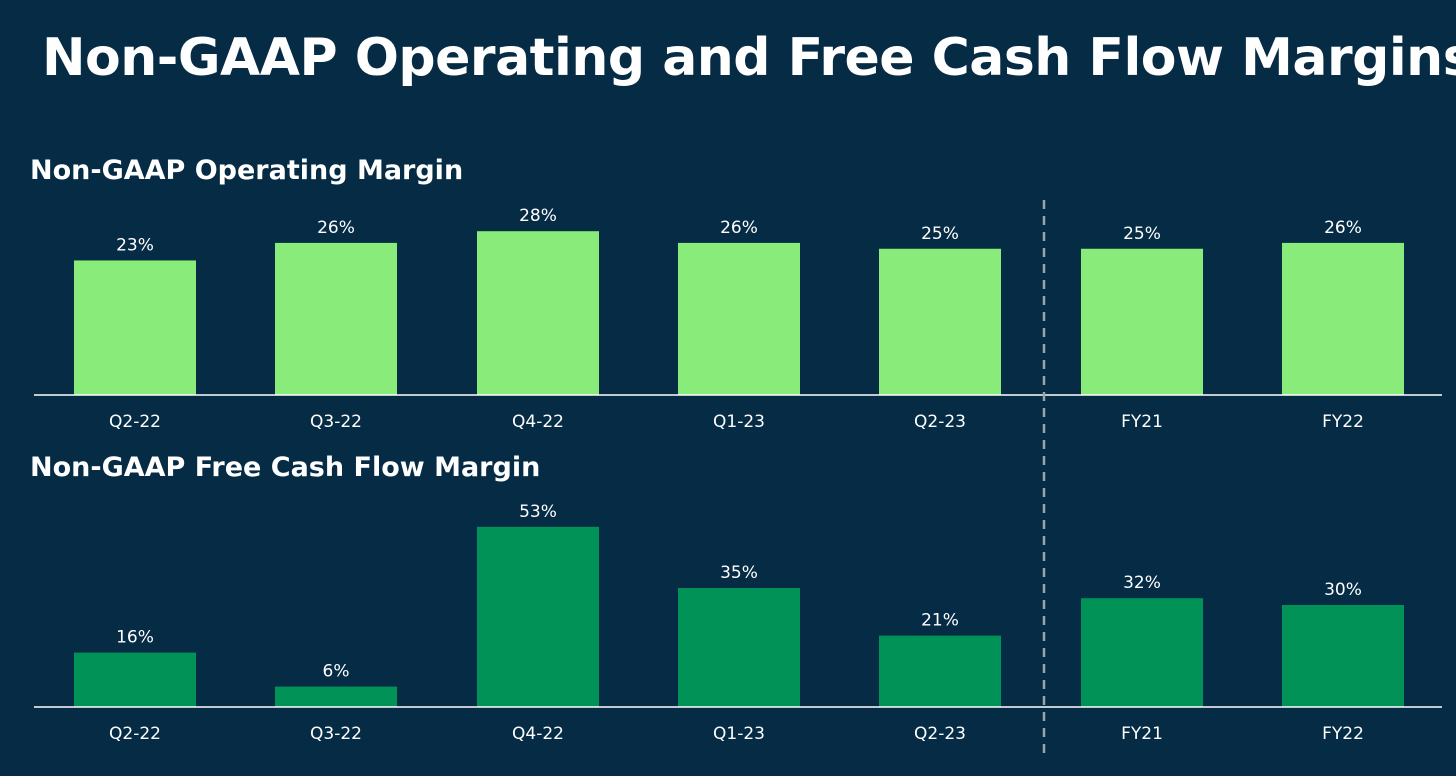  I want to click on fcf-value-label: 6%, so click(336, 672).